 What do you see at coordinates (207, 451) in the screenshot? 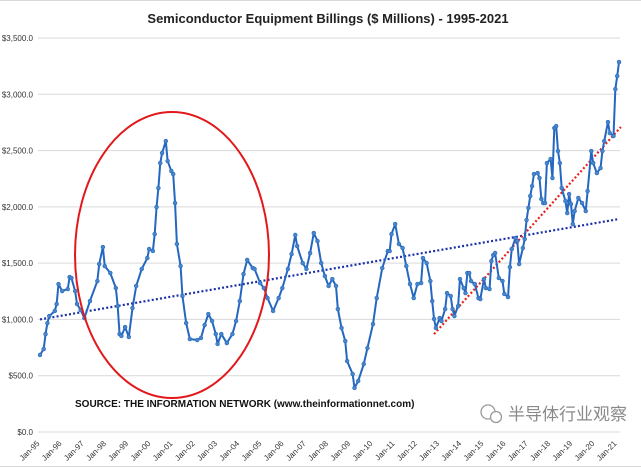
I see `x-tick-label: Jan-03` at bounding box center [207, 451].